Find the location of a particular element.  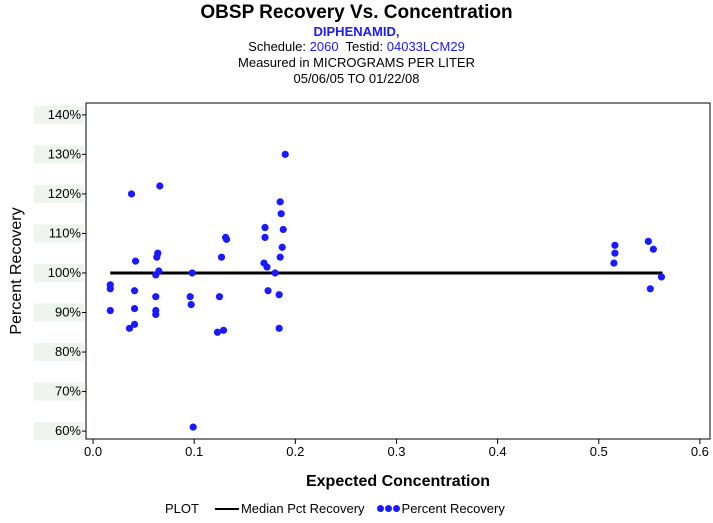

legend-median-label: Median Pct Recovery is located at coordinates (302, 508).